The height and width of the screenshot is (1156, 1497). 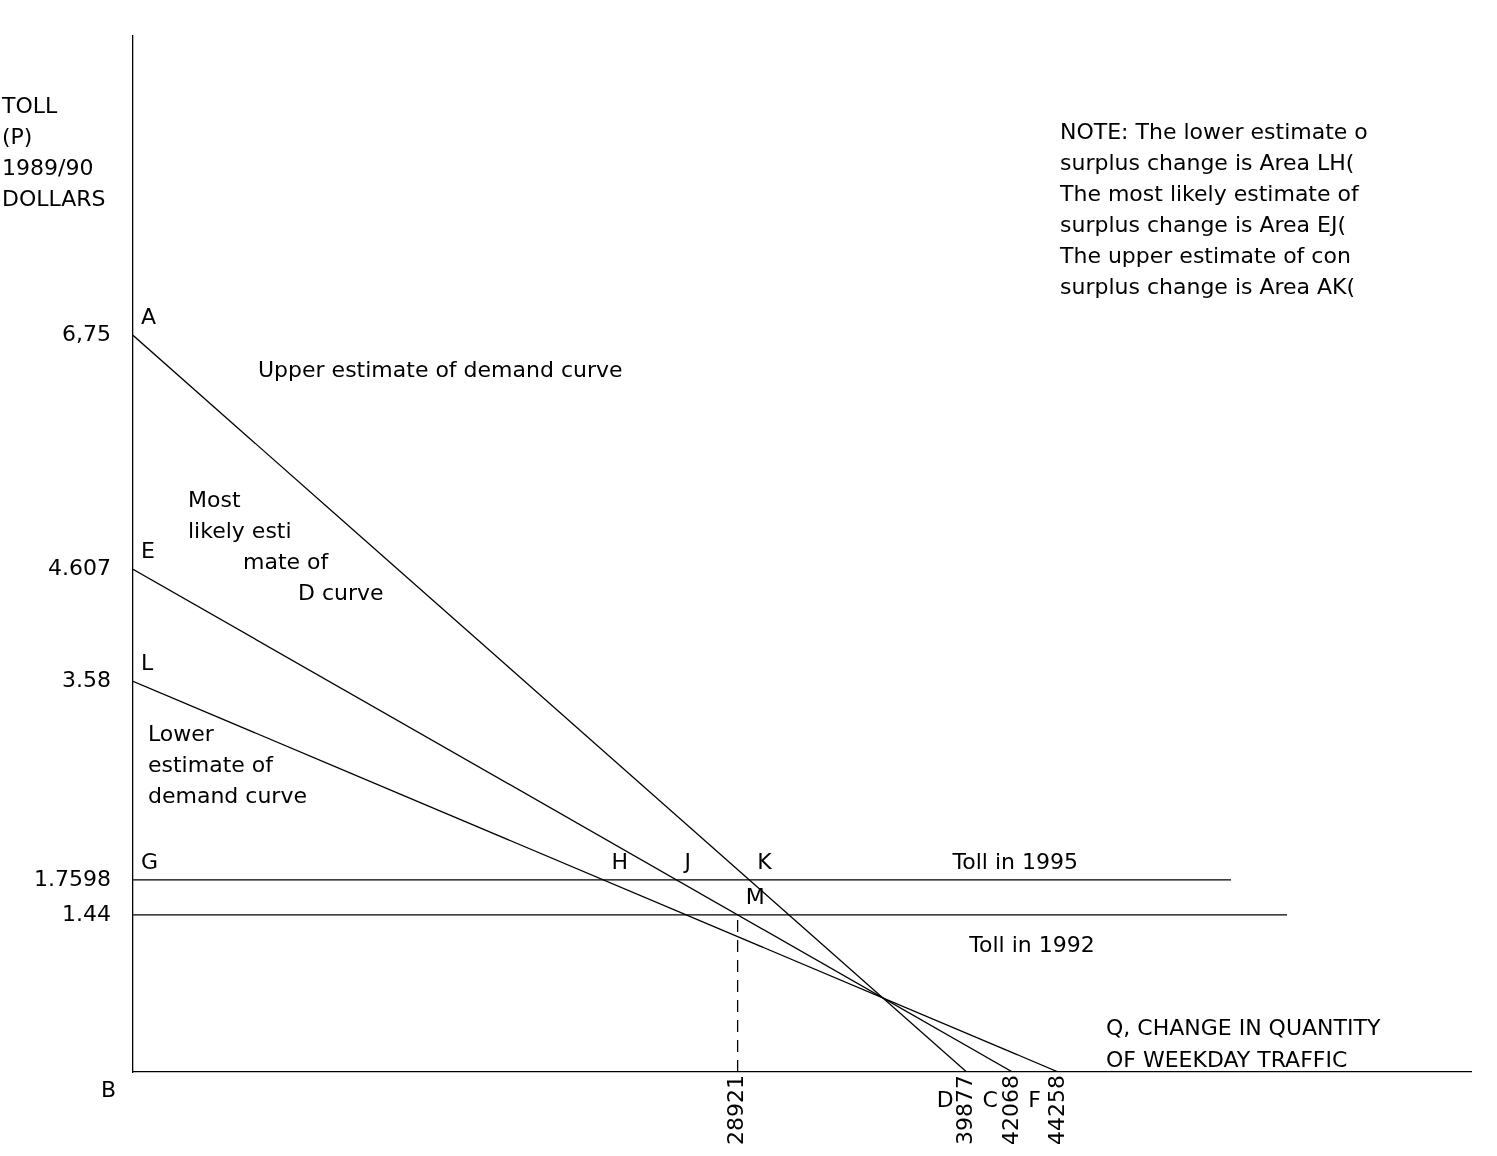 I want to click on y-tick-label: 1.7598, so click(x=72, y=878).